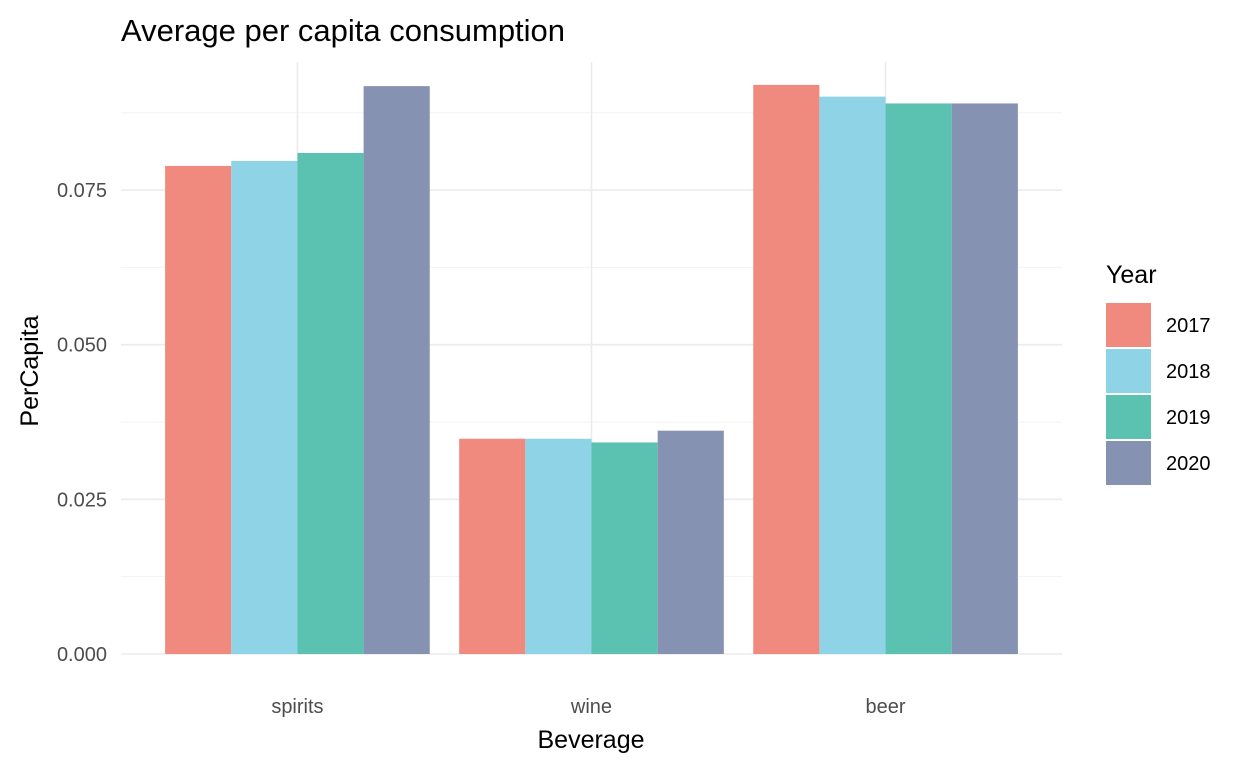 This screenshot has height=773, width=1248. What do you see at coordinates (1188, 464) in the screenshot?
I see `legend-label-2020: 2020` at bounding box center [1188, 464].